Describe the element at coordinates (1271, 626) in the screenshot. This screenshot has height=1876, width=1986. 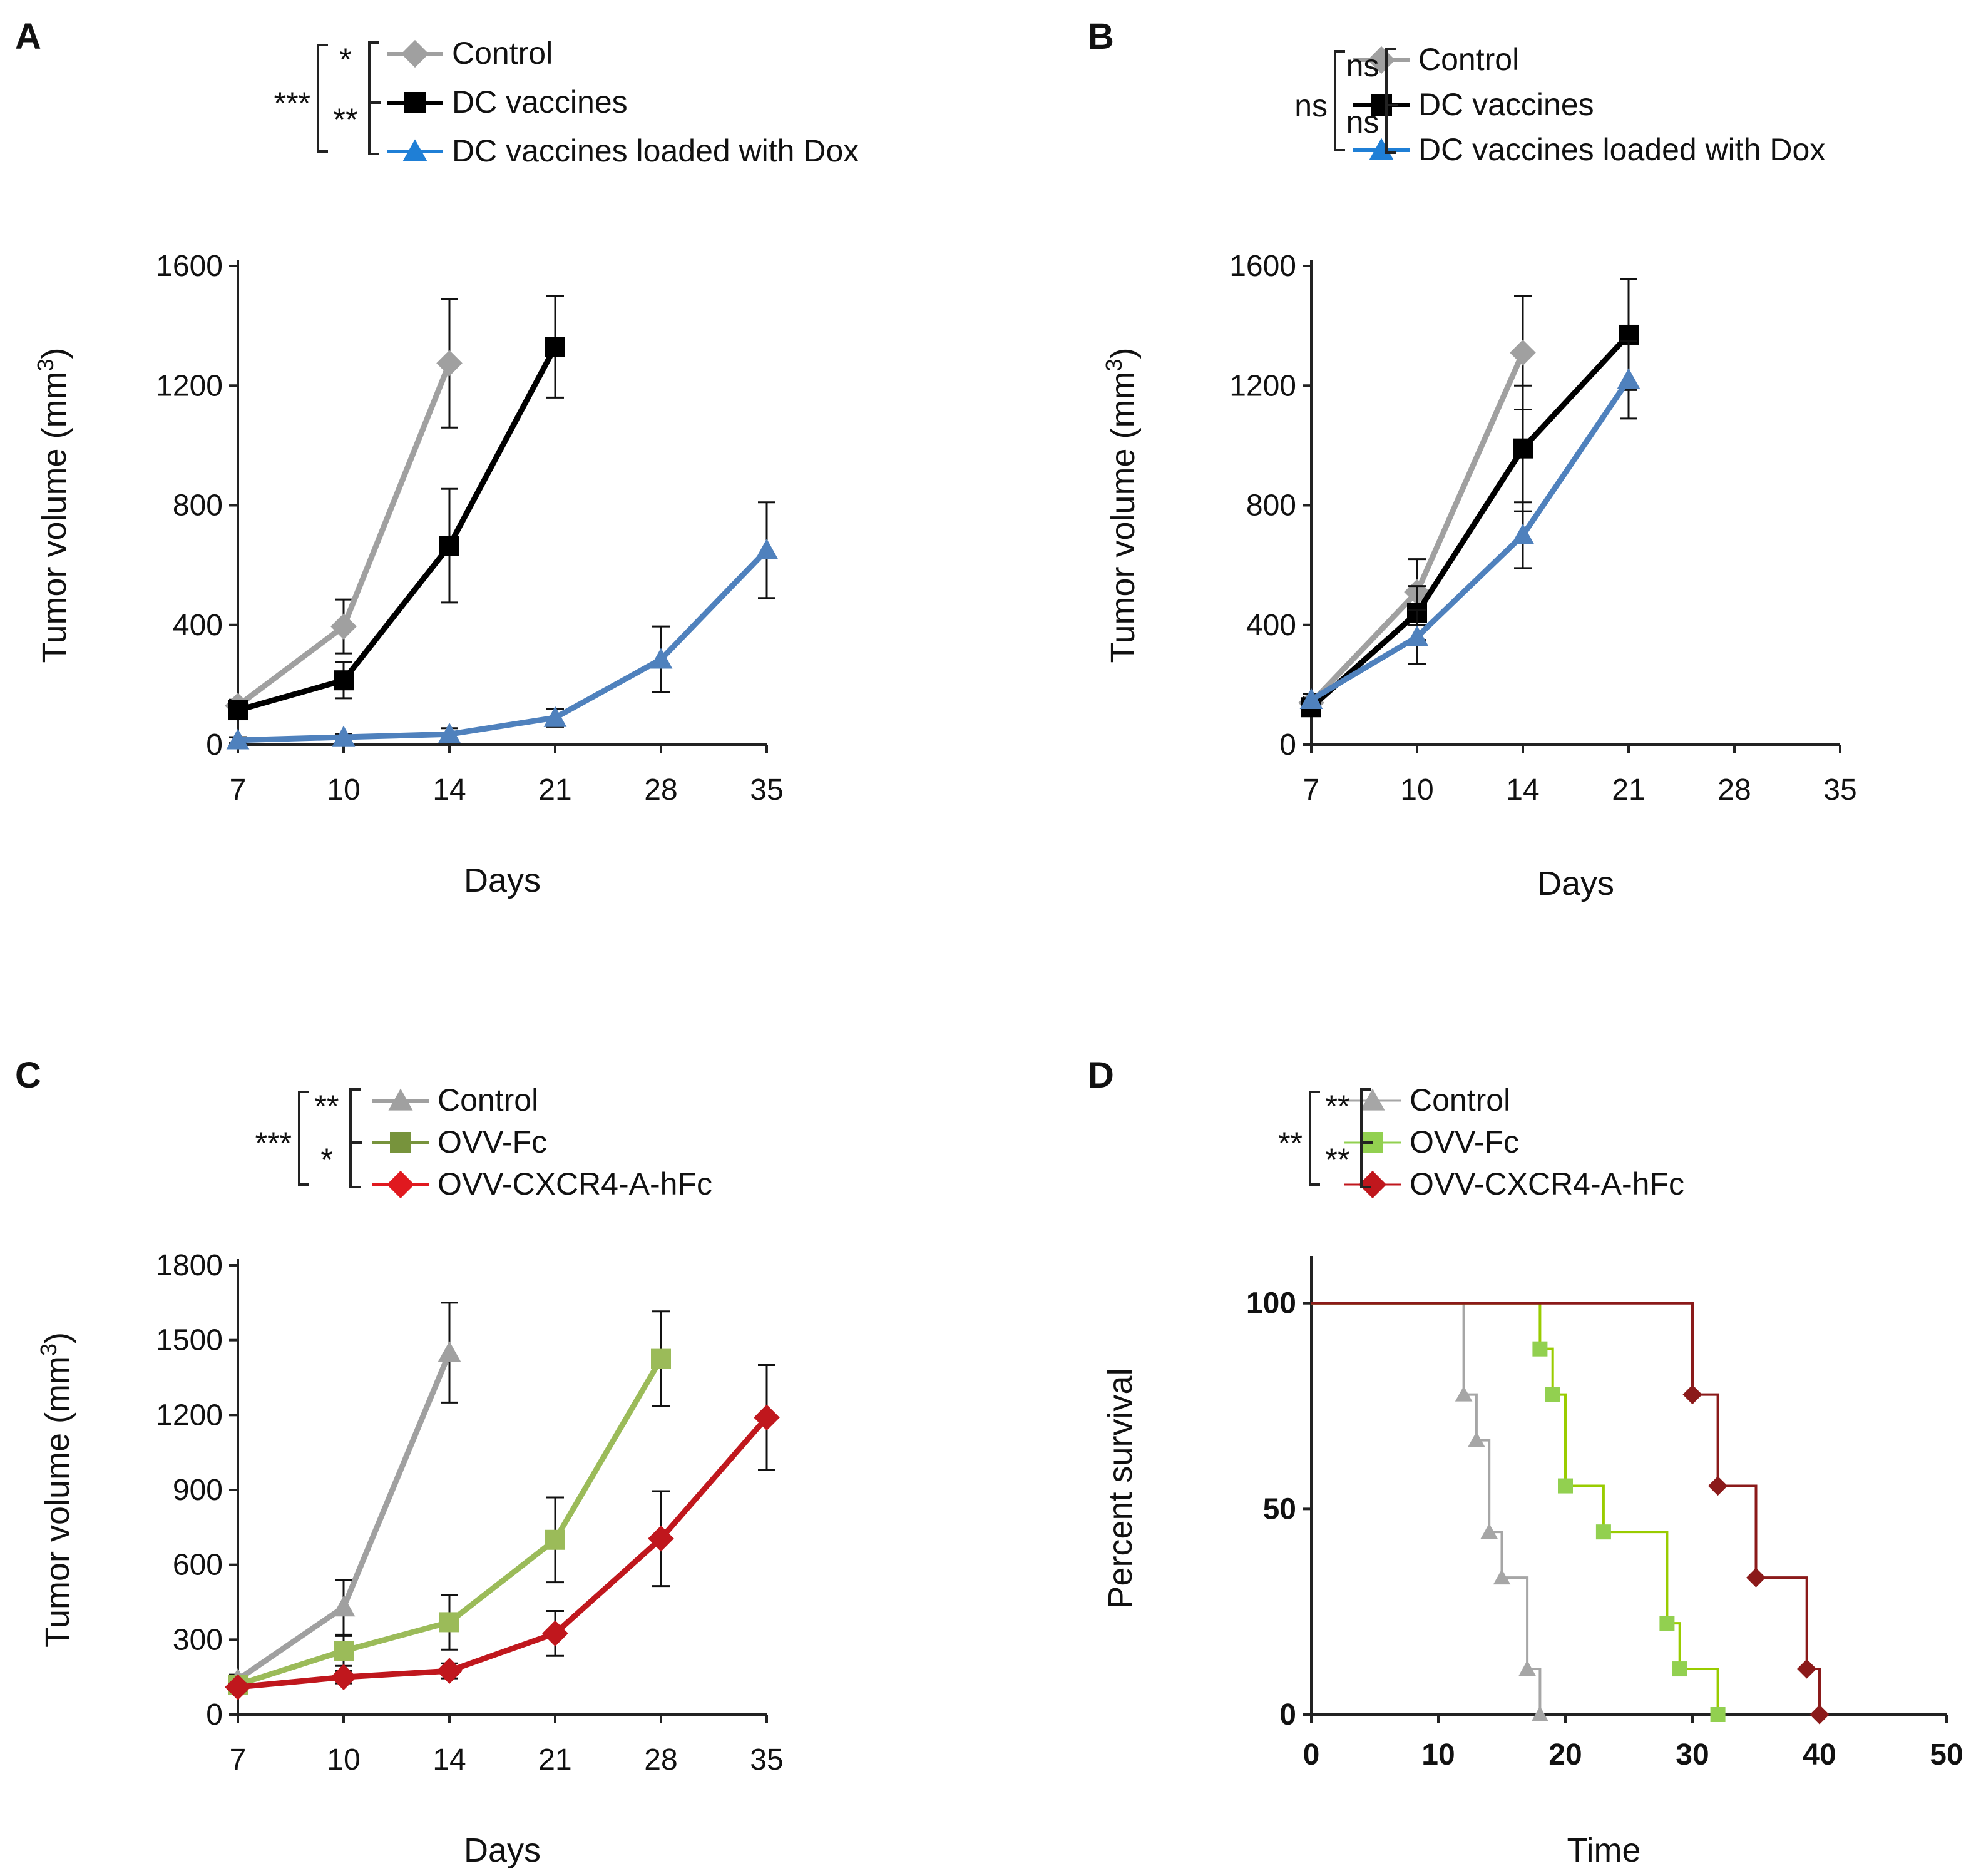
I see `panel-b-y-tick-label: 400` at that location.